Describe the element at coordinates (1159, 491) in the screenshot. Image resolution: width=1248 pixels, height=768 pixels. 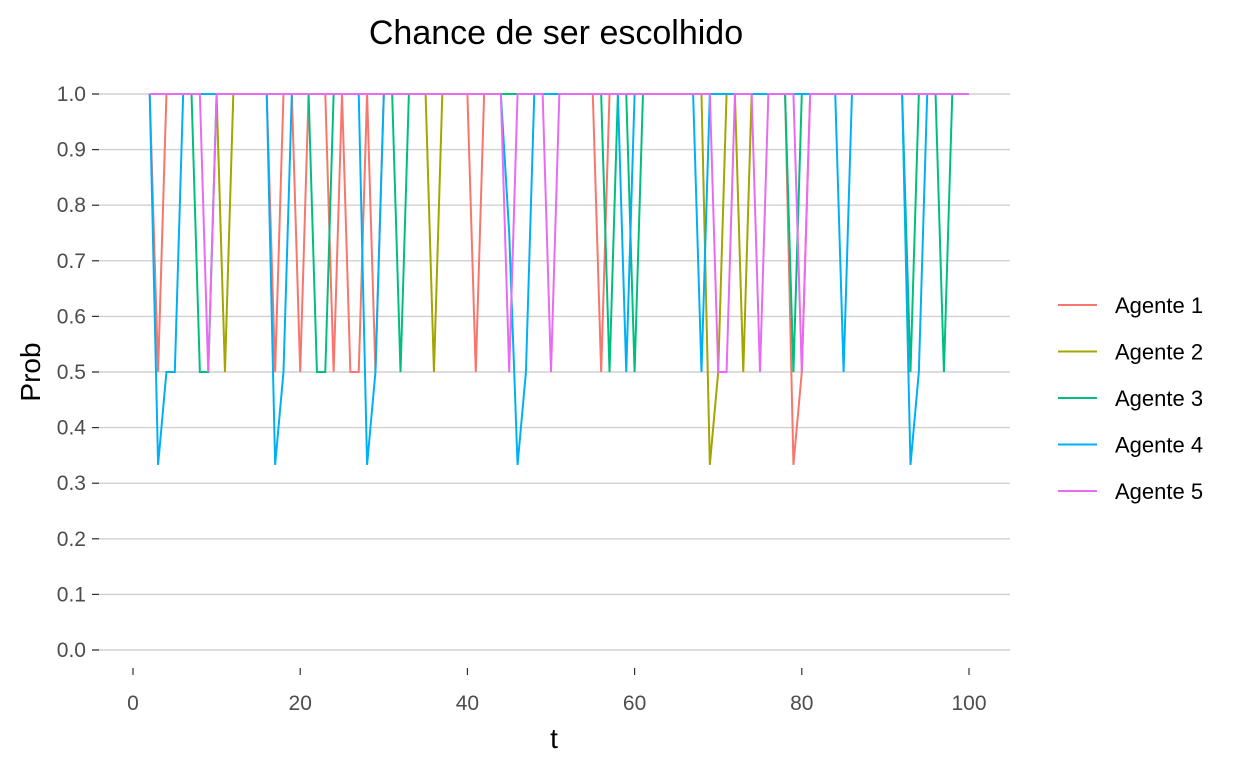
I see `legend-label-5: Agente 5` at that location.